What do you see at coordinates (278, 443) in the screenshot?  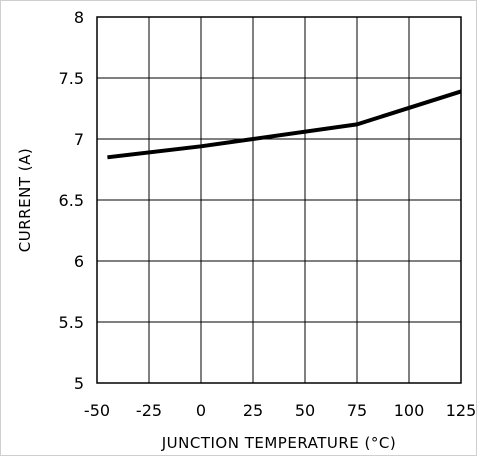 I see `x-axis-label: JUNCTION TEMPERATURE (°C)` at bounding box center [278, 443].